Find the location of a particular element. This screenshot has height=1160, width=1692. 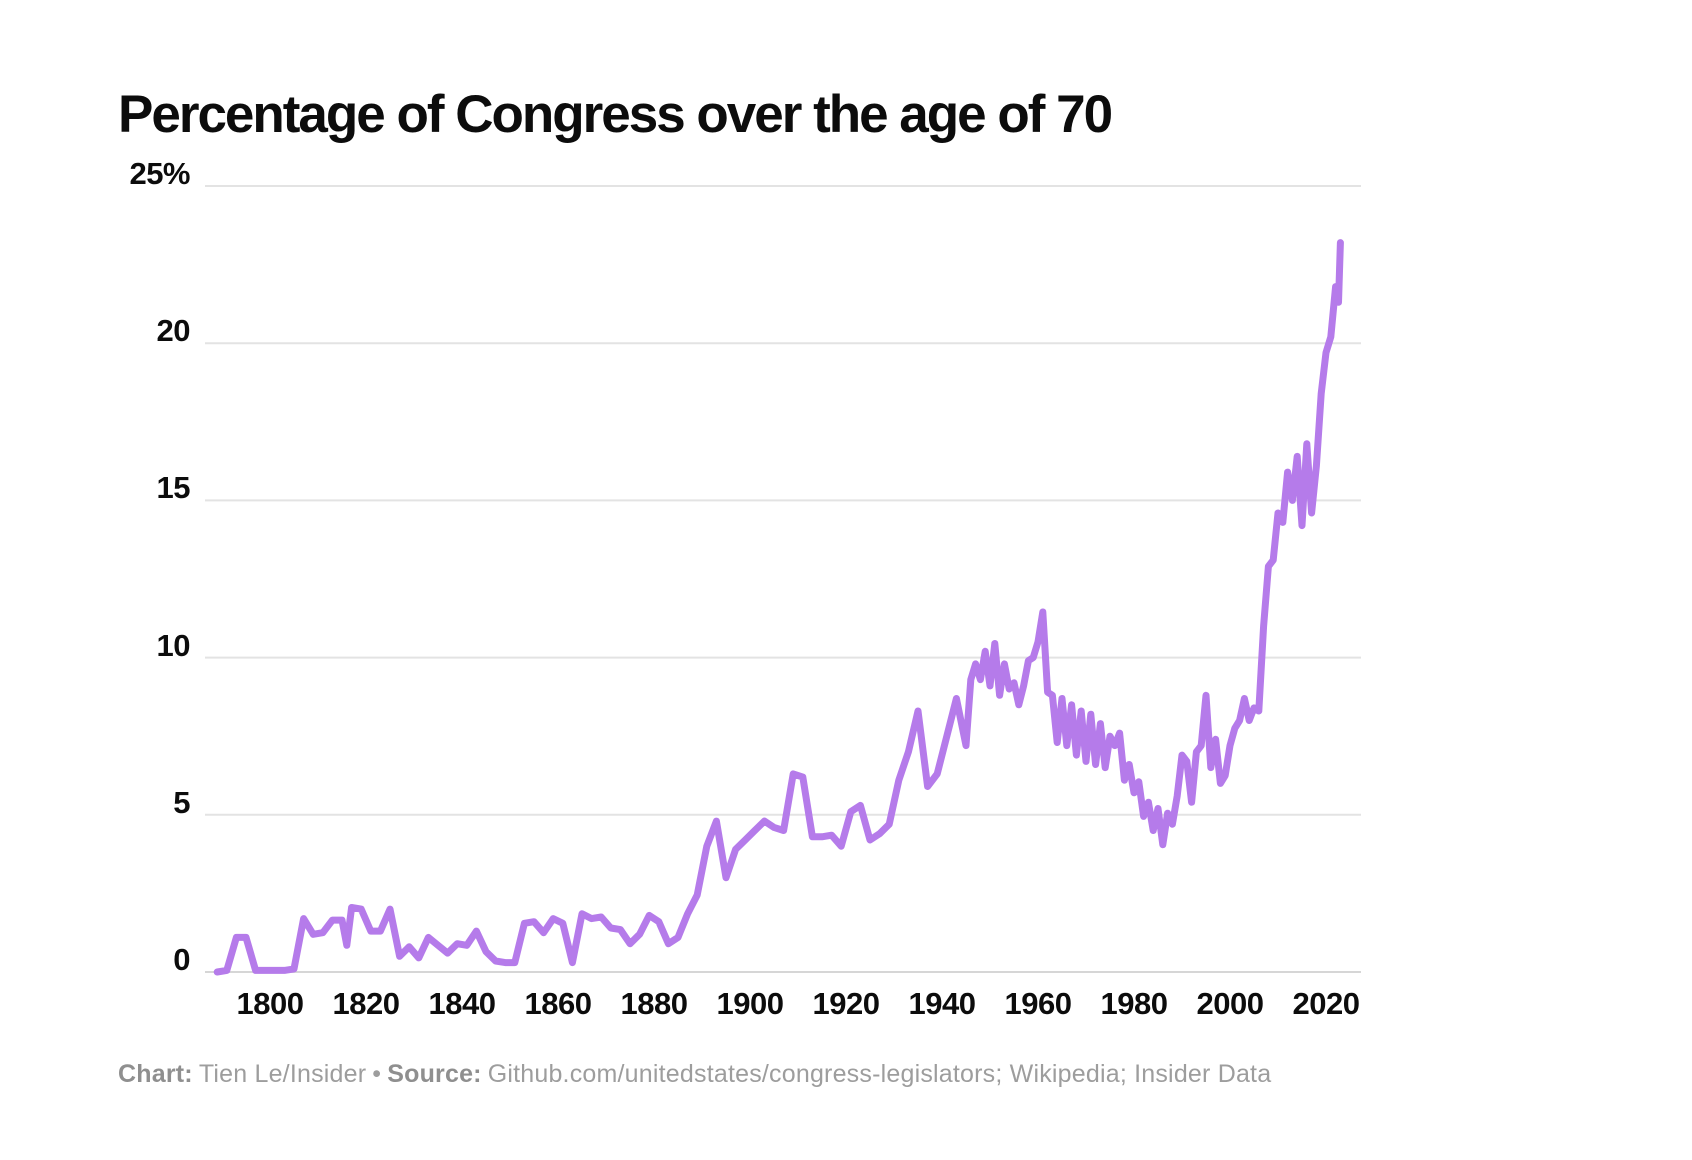

x-tick-label-2000: 2000 is located at coordinates (1230, 1003).